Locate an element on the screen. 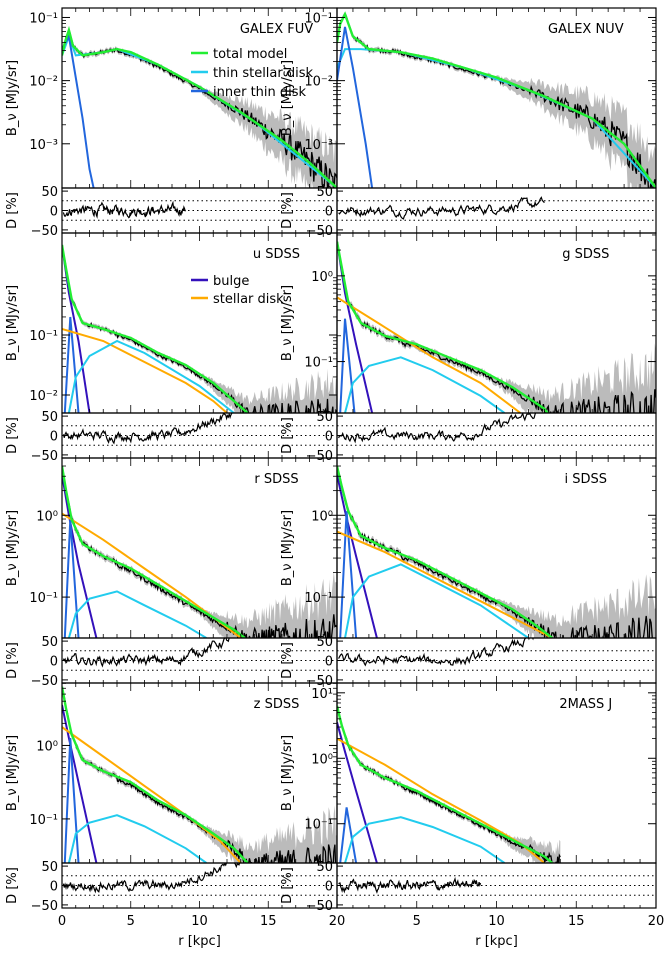  ytick-label: 10⁰ is located at coordinates (47, 516).